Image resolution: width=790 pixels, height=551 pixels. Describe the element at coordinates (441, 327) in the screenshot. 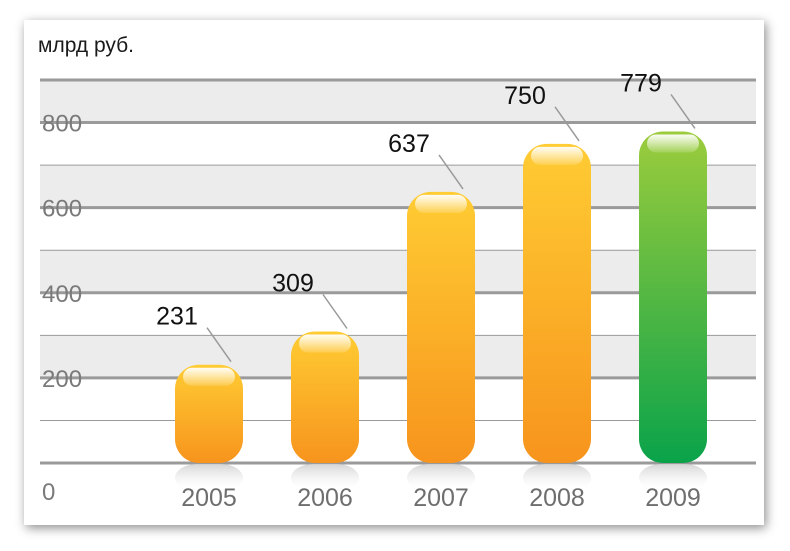

I see `bar-2007` at that location.